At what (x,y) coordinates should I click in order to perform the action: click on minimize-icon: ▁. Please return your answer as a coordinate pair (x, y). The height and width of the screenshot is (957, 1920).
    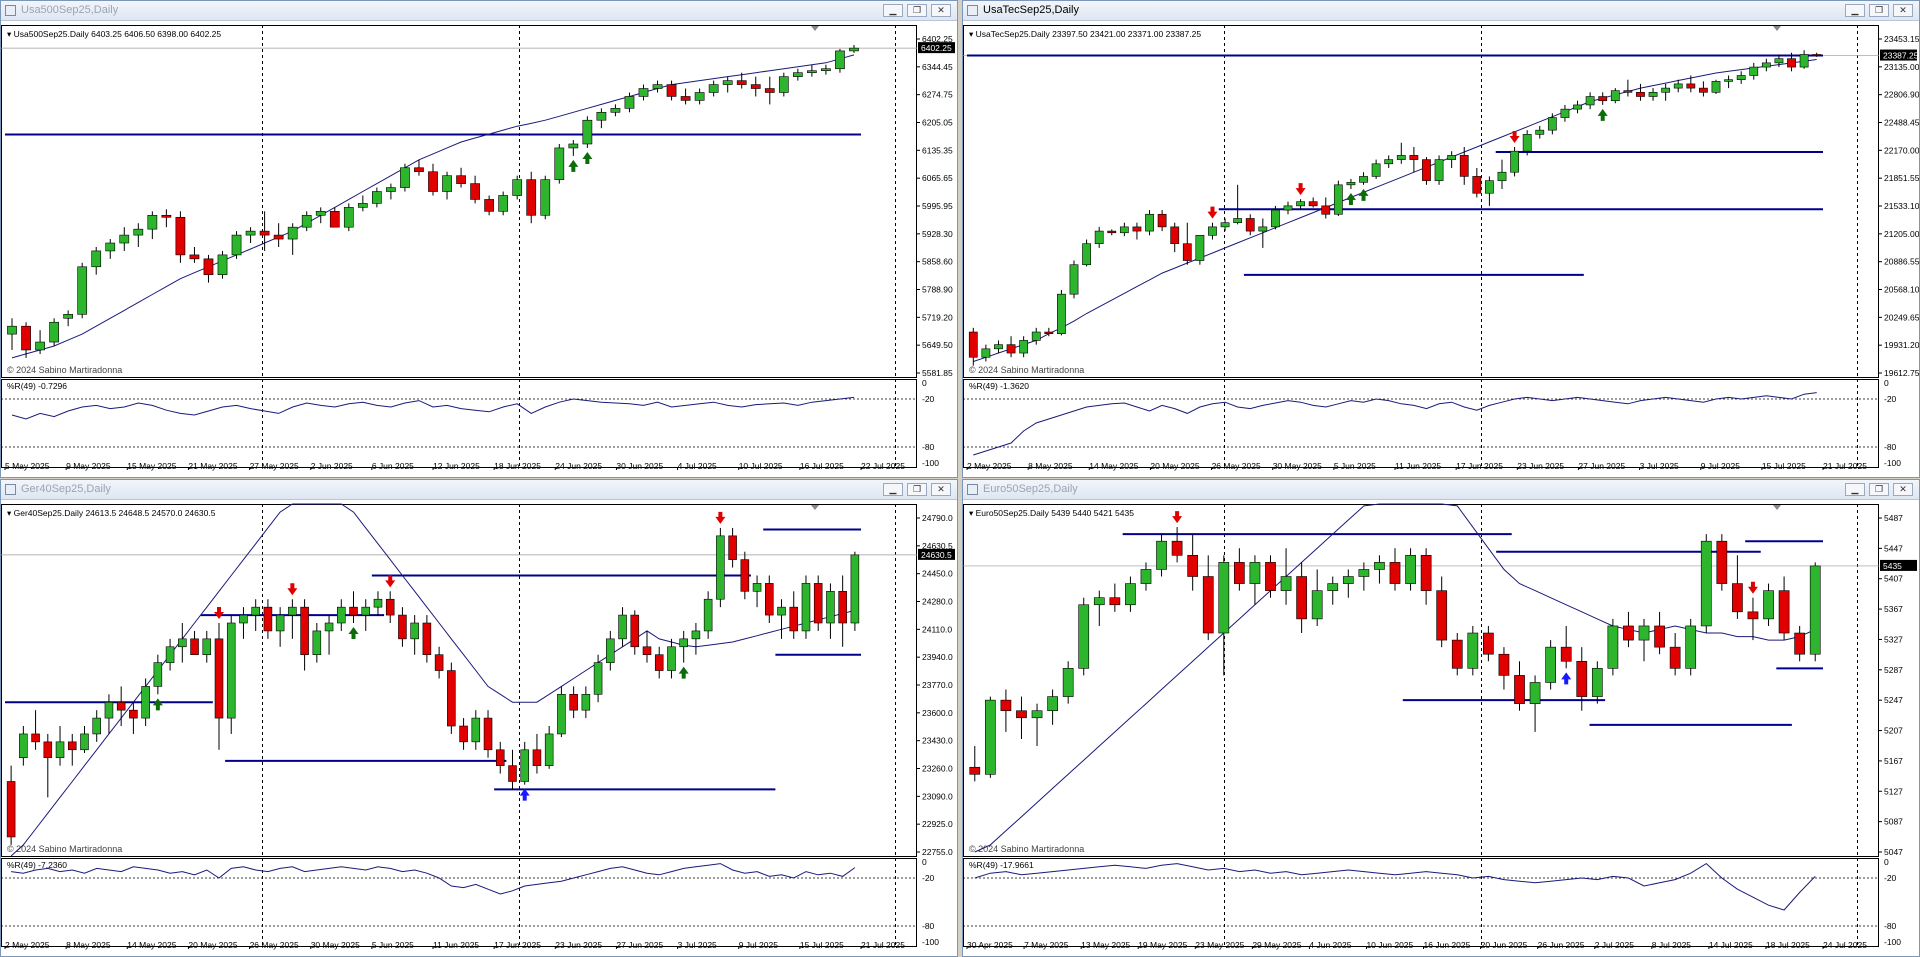
    Looking at the image, I should click on (893, 10).